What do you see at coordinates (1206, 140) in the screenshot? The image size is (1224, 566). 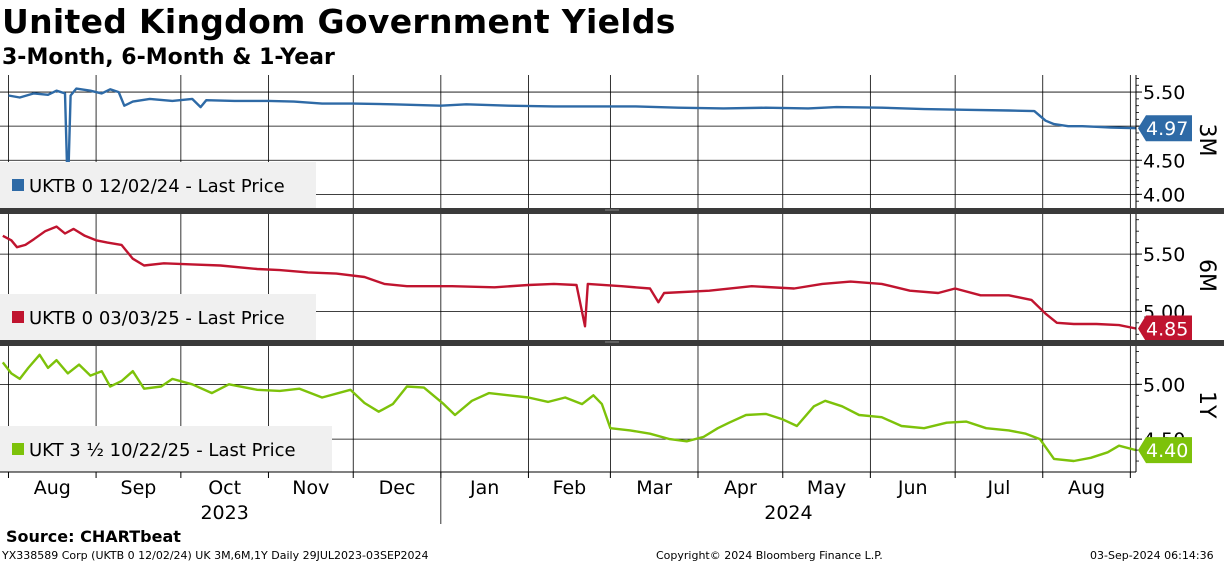 I see `axis-label-3m: 3M` at bounding box center [1206, 140].